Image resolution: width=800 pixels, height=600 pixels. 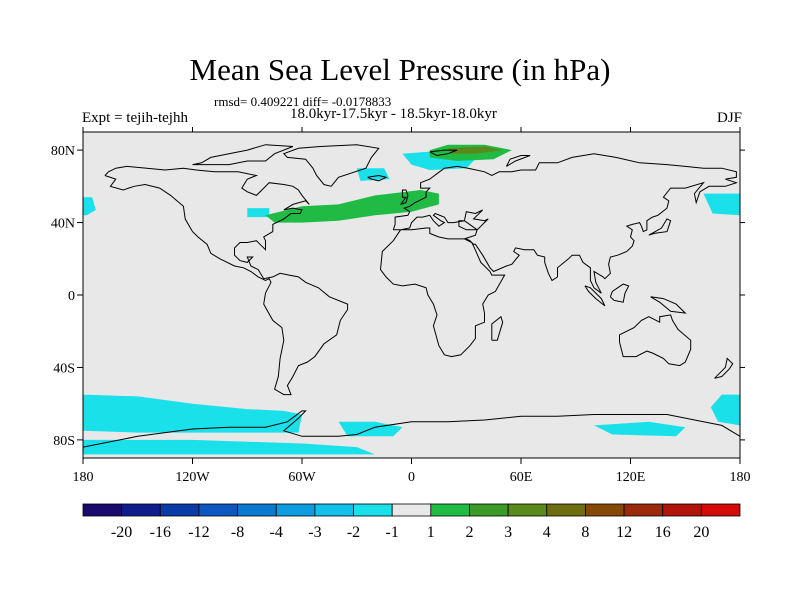 I want to click on region-north-pacific-west, so click(x=89, y=206).